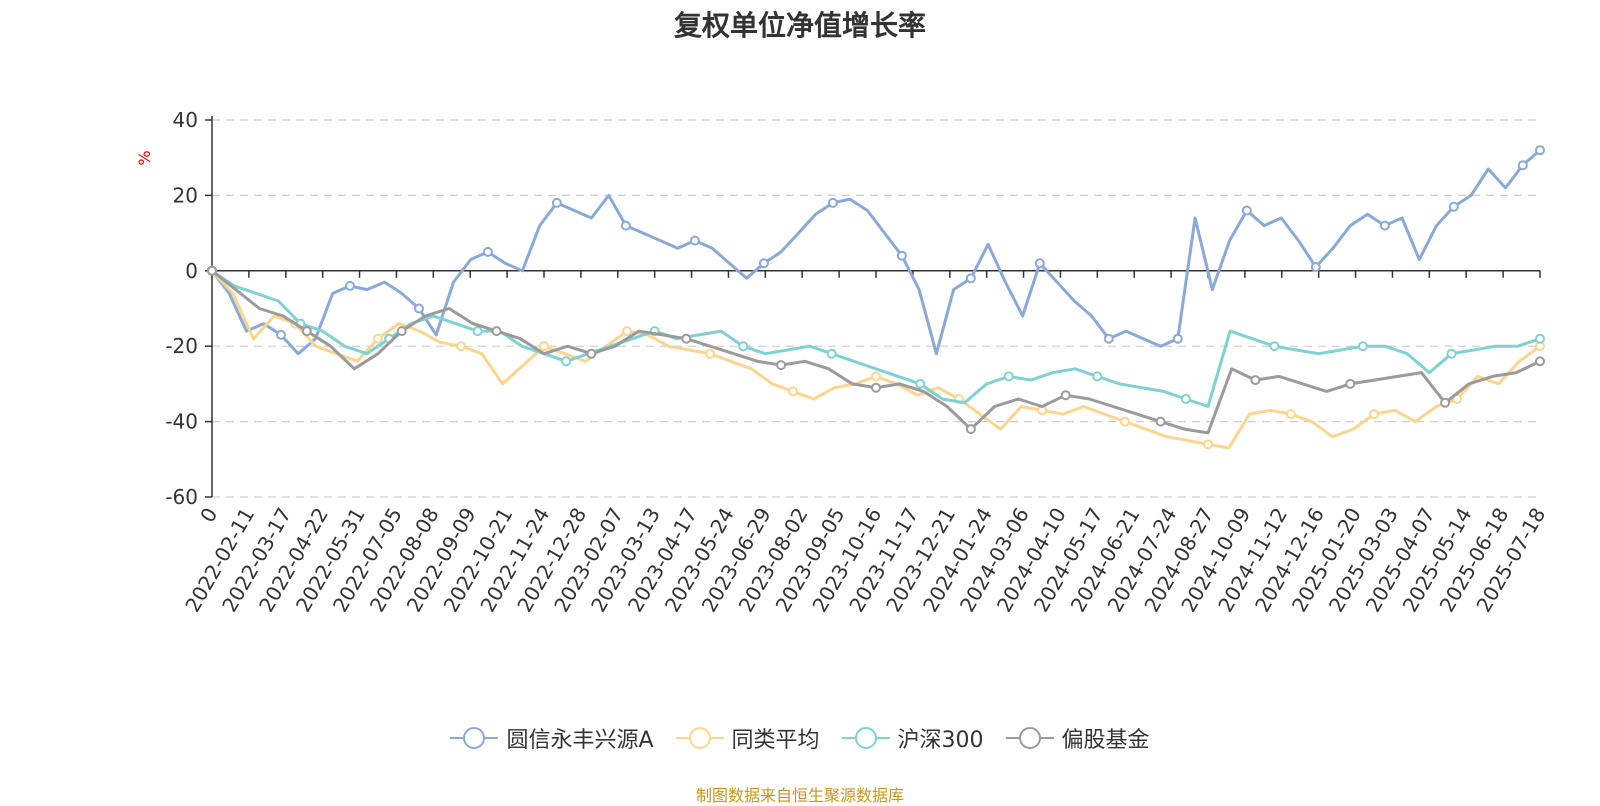 This screenshot has width=1600, height=806. I want to click on legend-item: 沪深300, so click(912, 738).